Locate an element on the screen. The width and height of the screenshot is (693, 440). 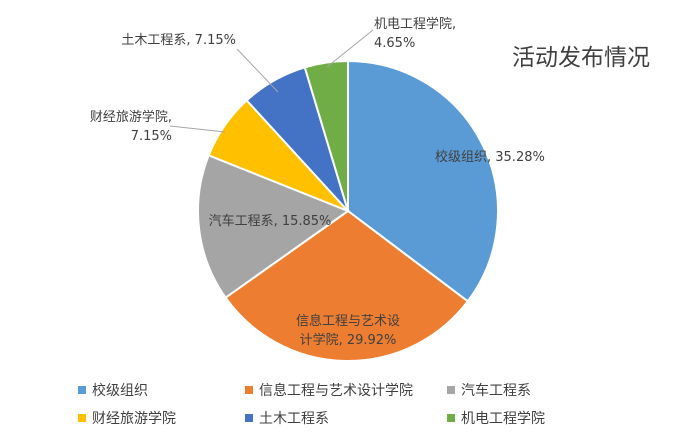
legend-item-1: 信息工程与艺术设计学院 is located at coordinates (329, 390).